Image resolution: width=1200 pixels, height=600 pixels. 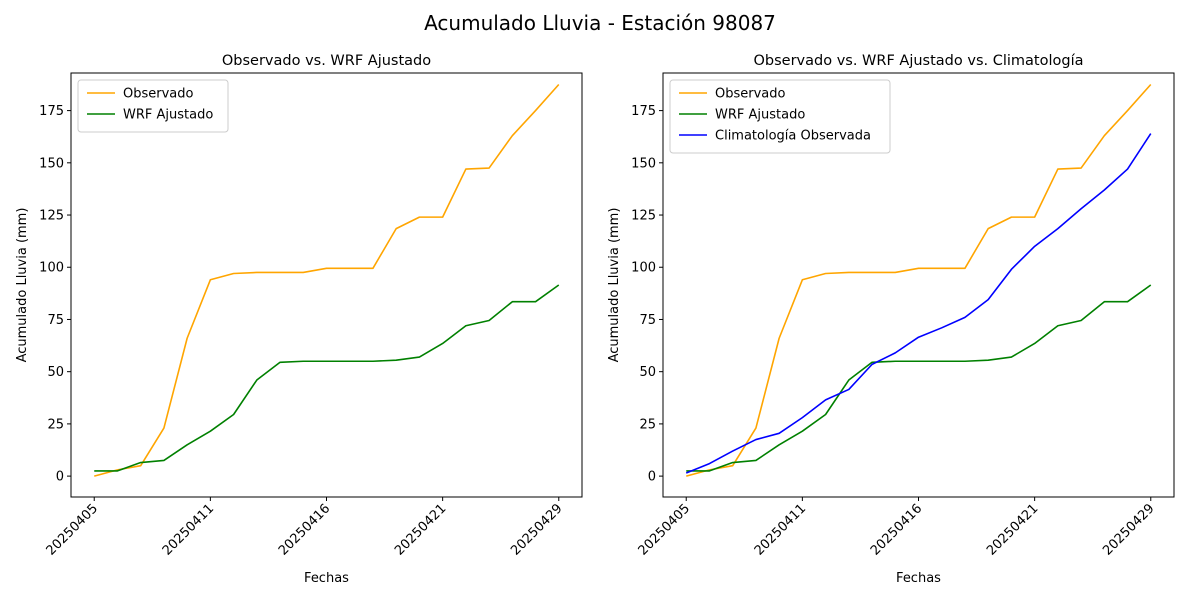 I want to click on legend: Observado WRF Ajustado, so click(x=153, y=106).